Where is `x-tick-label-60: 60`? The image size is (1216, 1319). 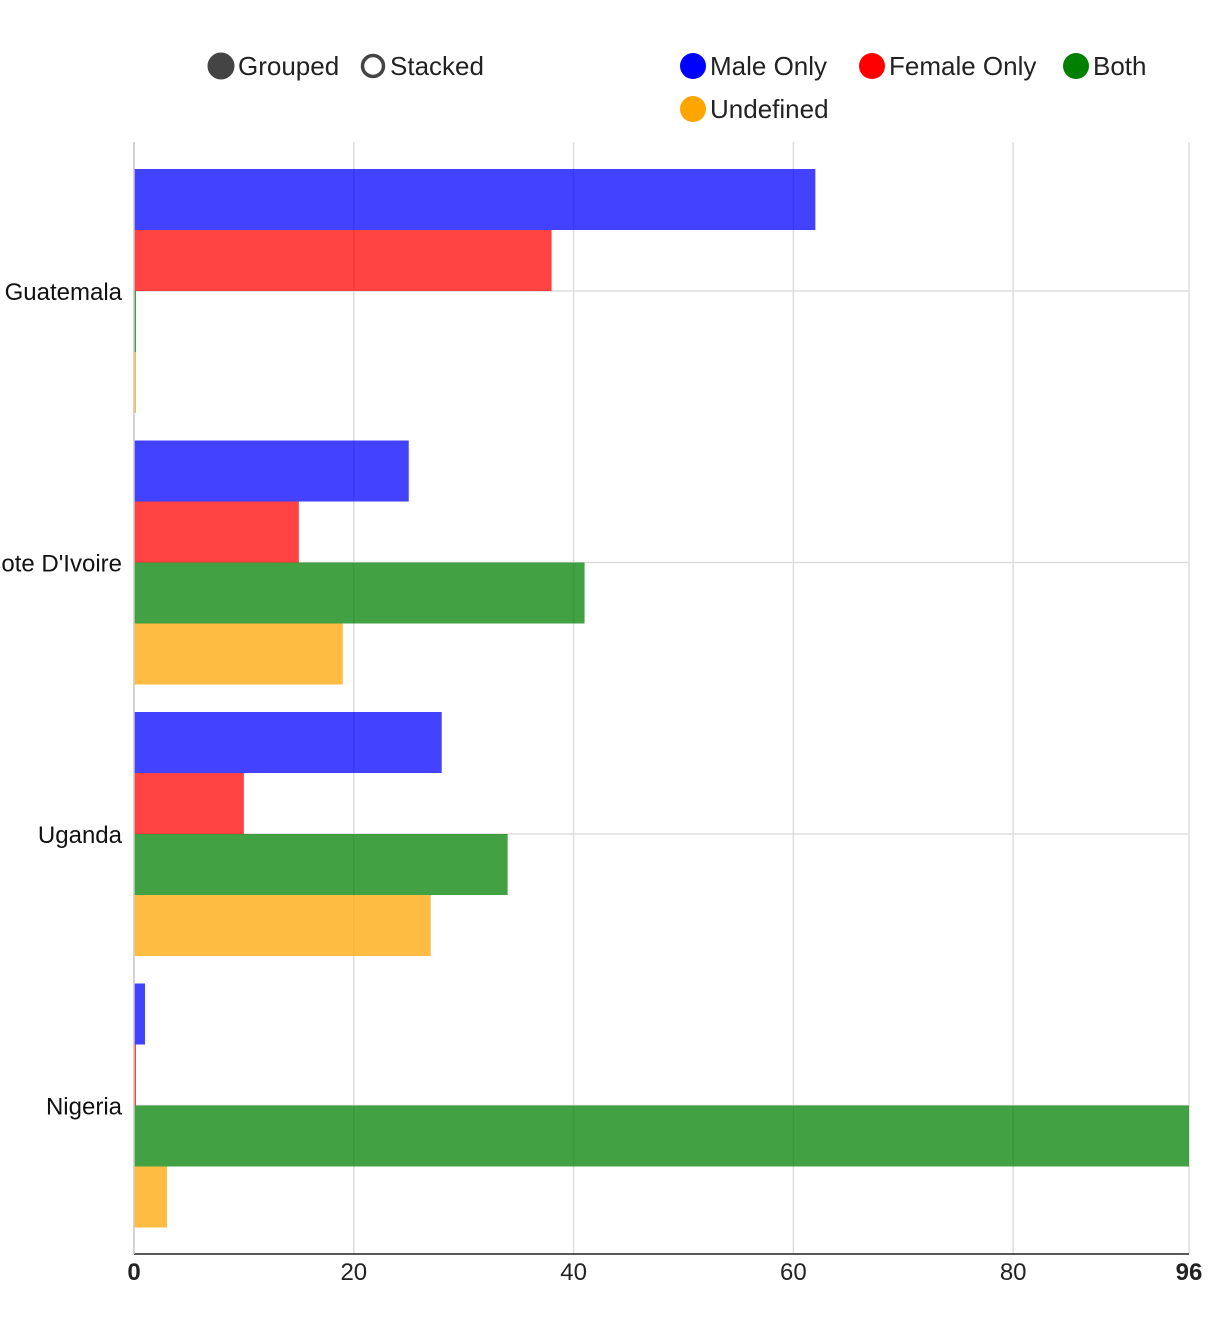 x-tick-label-60: 60 is located at coordinates (793, 1272).